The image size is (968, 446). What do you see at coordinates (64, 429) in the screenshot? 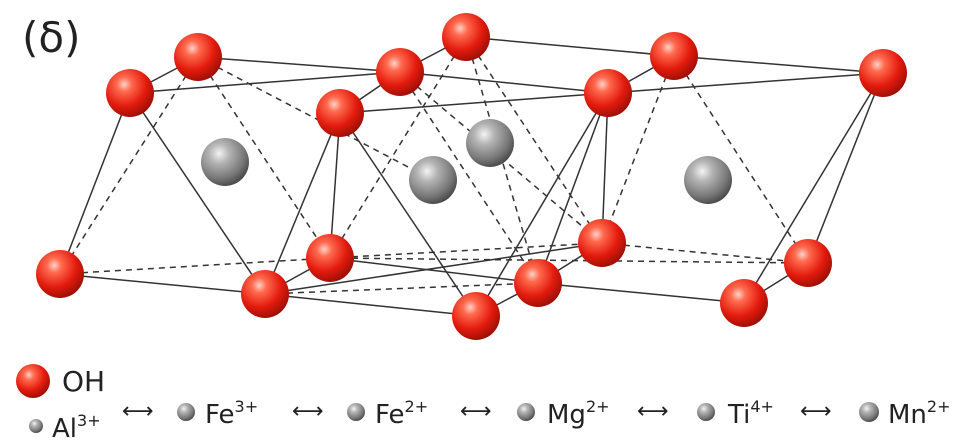
I see `ion-symbol: Al` at bounding box center [64, 429].